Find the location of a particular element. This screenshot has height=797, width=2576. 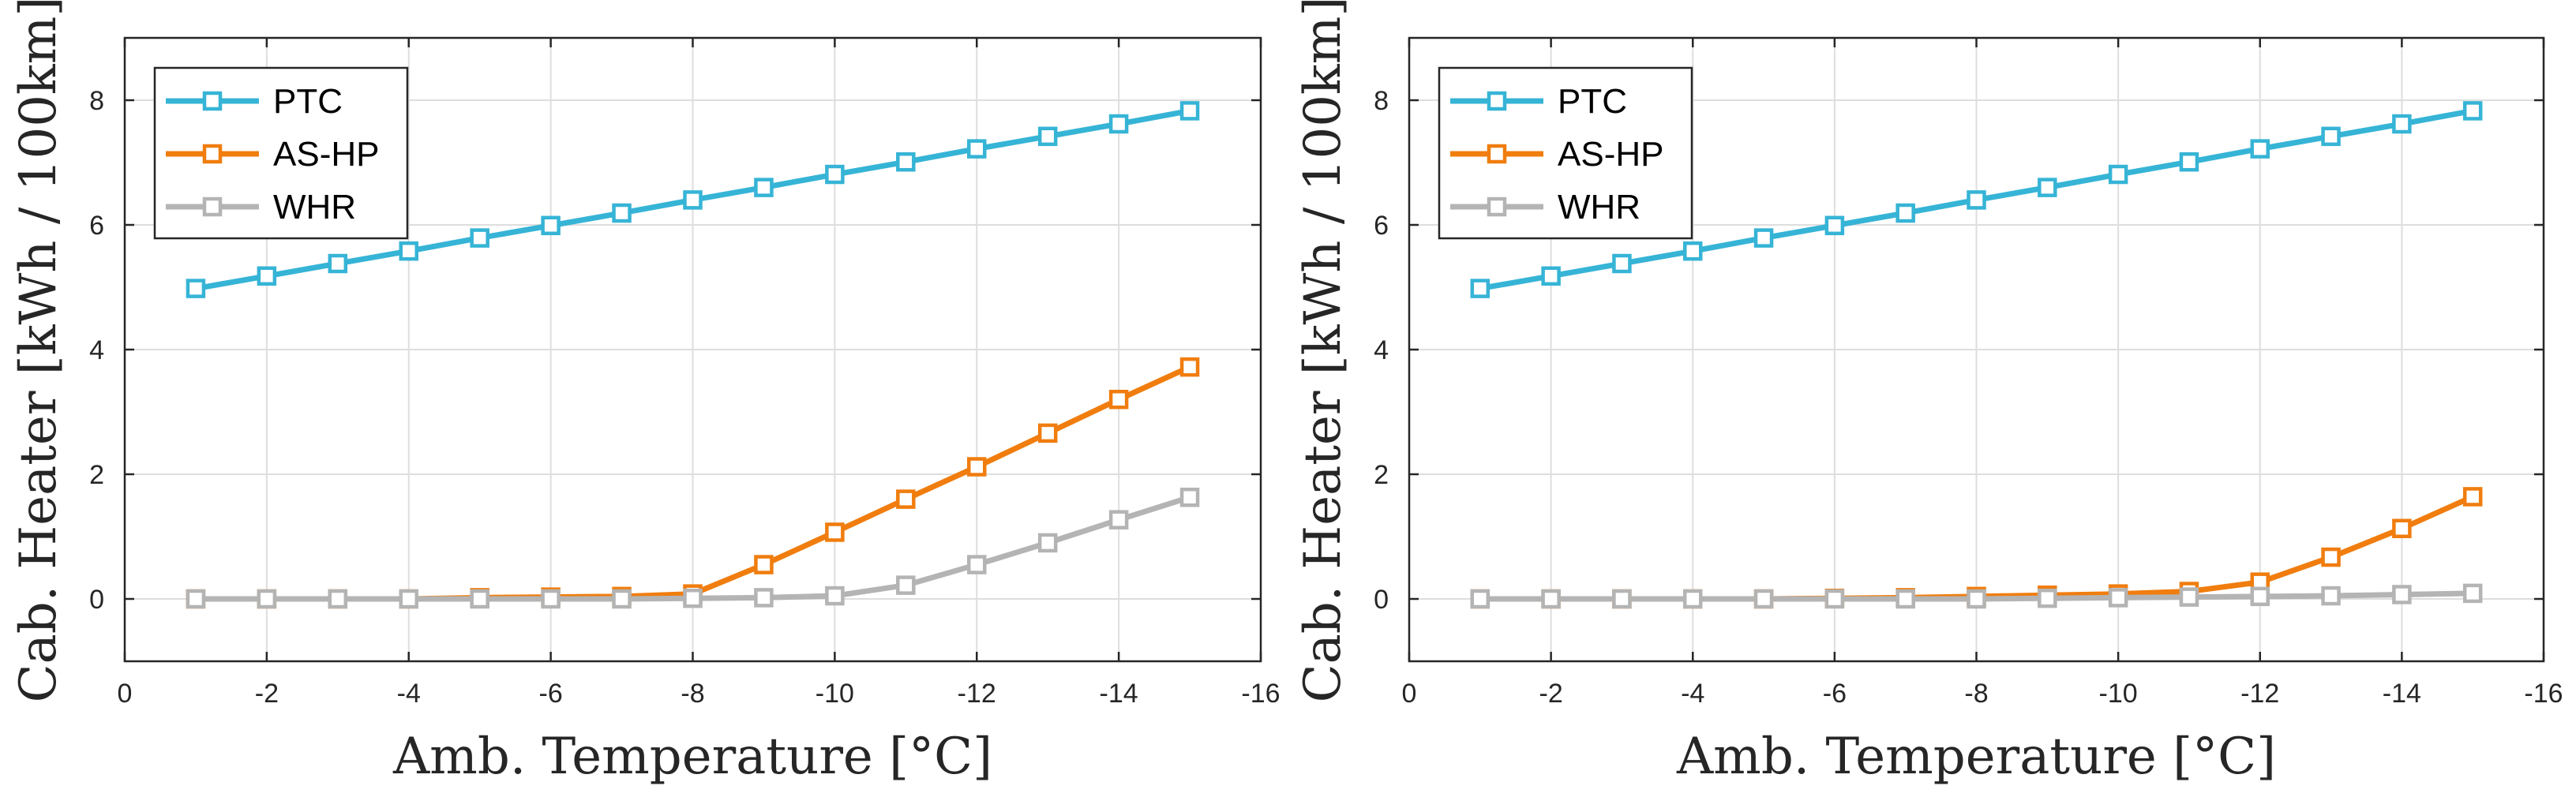

x-tick-label: -12 is located at coordinates (977, 694).